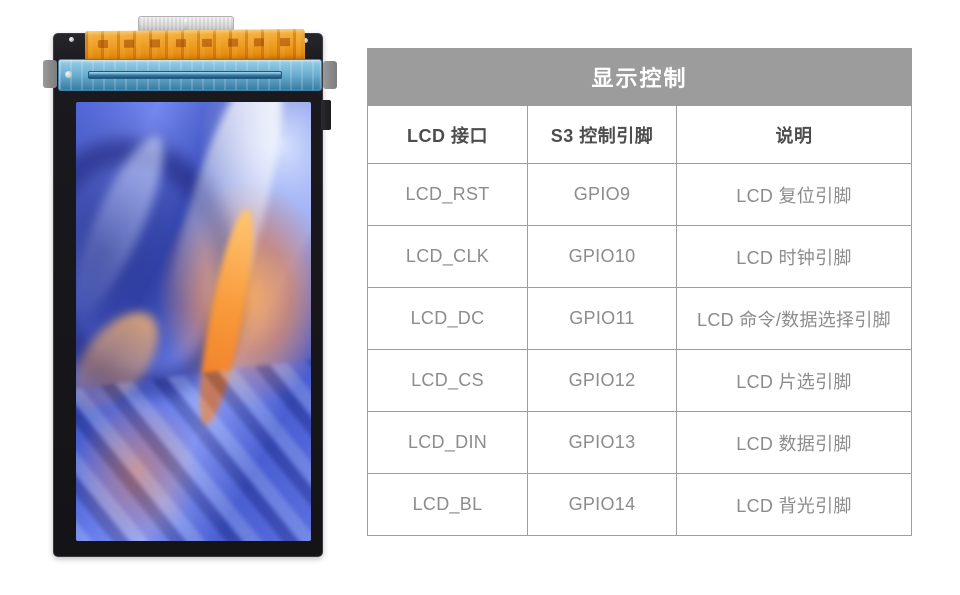  Describe the element at coordinates (794, 256) in the screenshot. I see `cell-description: LCD 时钟引脚` at that location.